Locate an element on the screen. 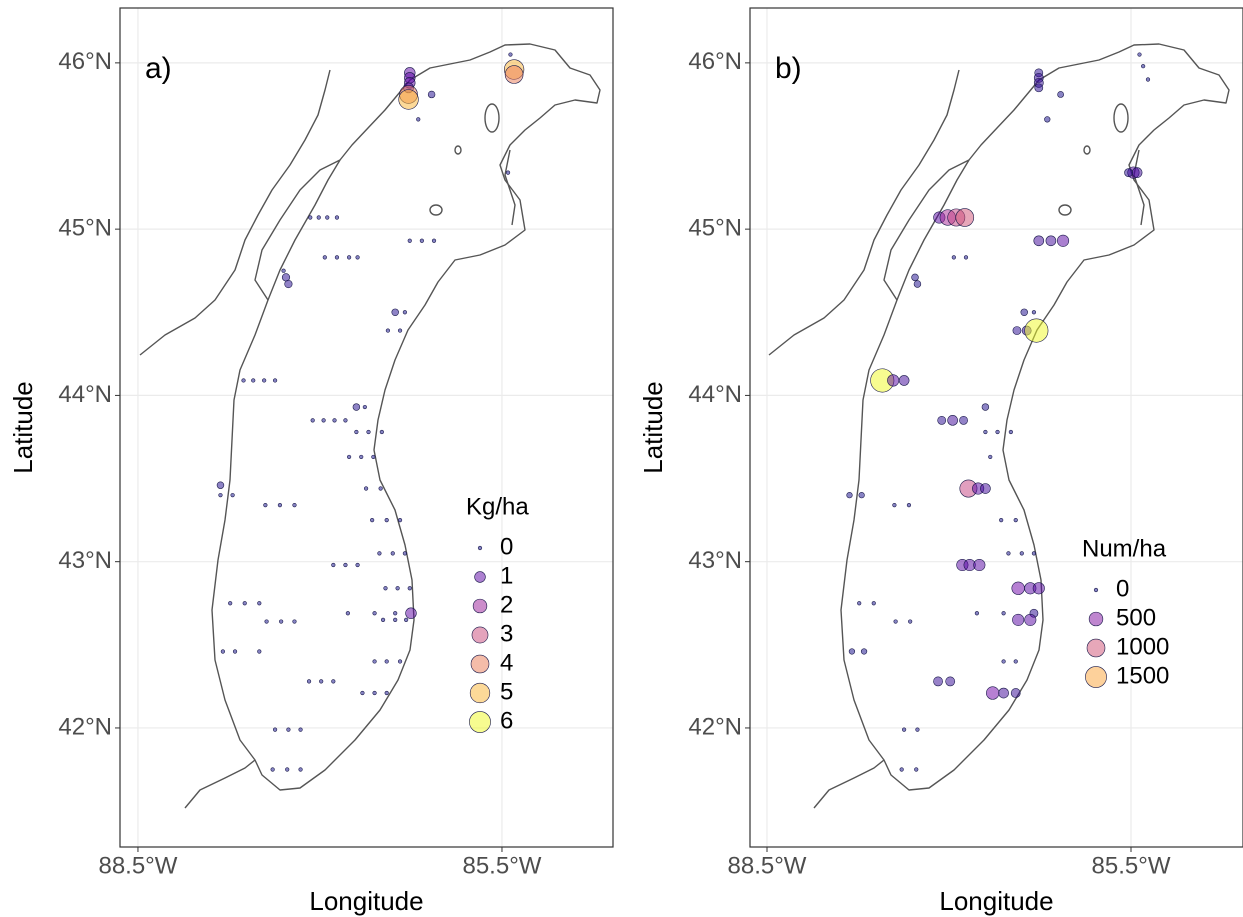 Image resolution: width=1243 pixels, height=917 pixels. y-tick-label: 43°N is located at coordinates (715, 560).